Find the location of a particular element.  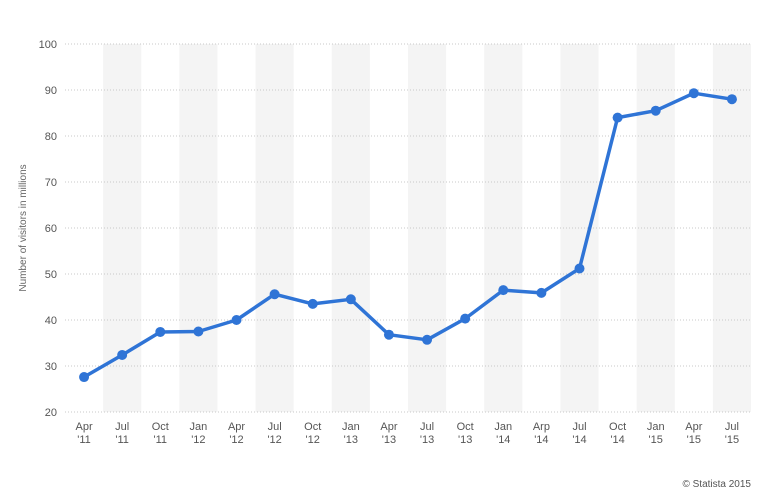

x-tick-label: Oct '14 is located at coordinates (617, 433).